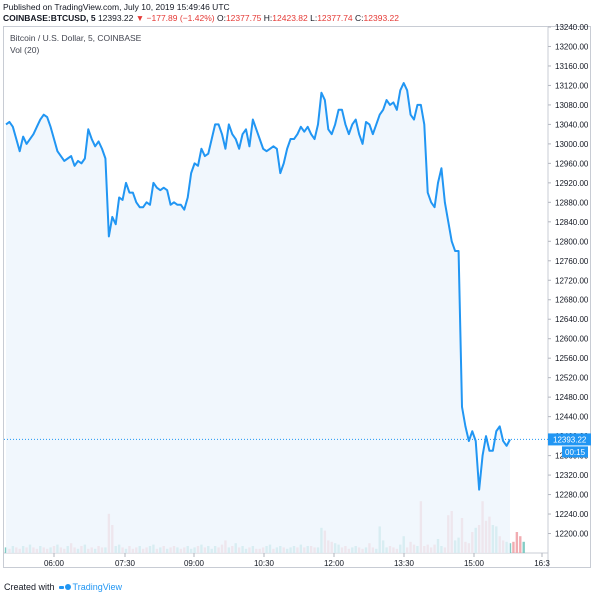  I want to click on x-tick-label: 10:30, so click(264, 563).